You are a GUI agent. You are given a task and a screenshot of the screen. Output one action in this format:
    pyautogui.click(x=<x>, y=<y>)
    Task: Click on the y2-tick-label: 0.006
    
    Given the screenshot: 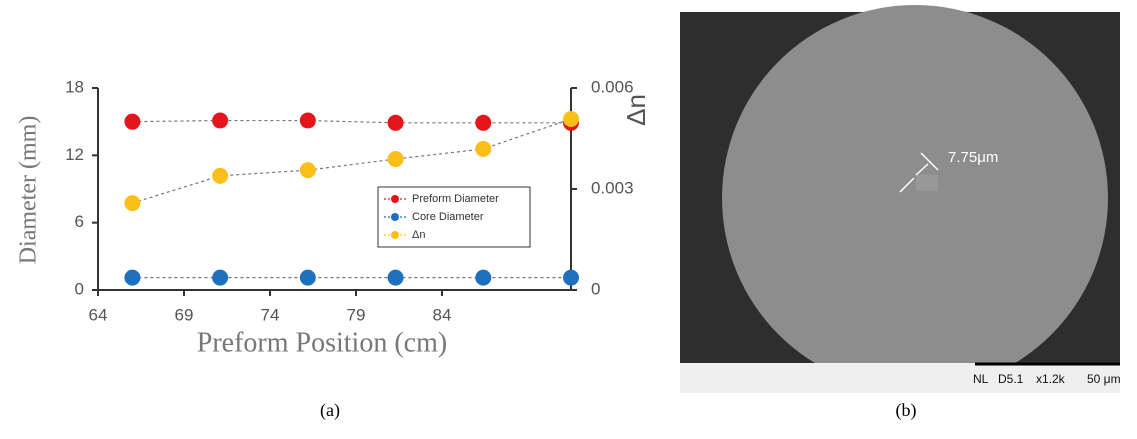 What is the action you would take?
    pyautogui.click(x=612, y=86)
    